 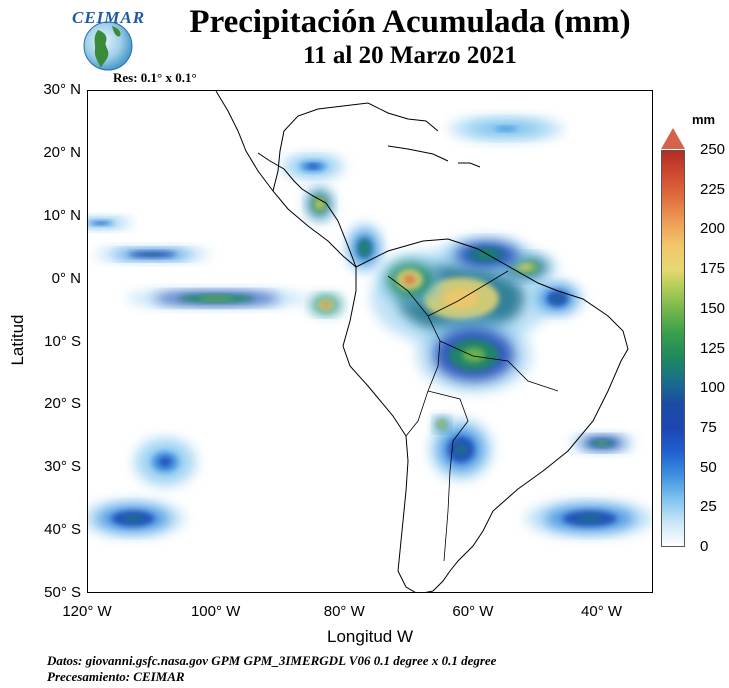 I want to click on map-subtitle: 11 al 20 Marzo 2021, so click(x=410, y=55).